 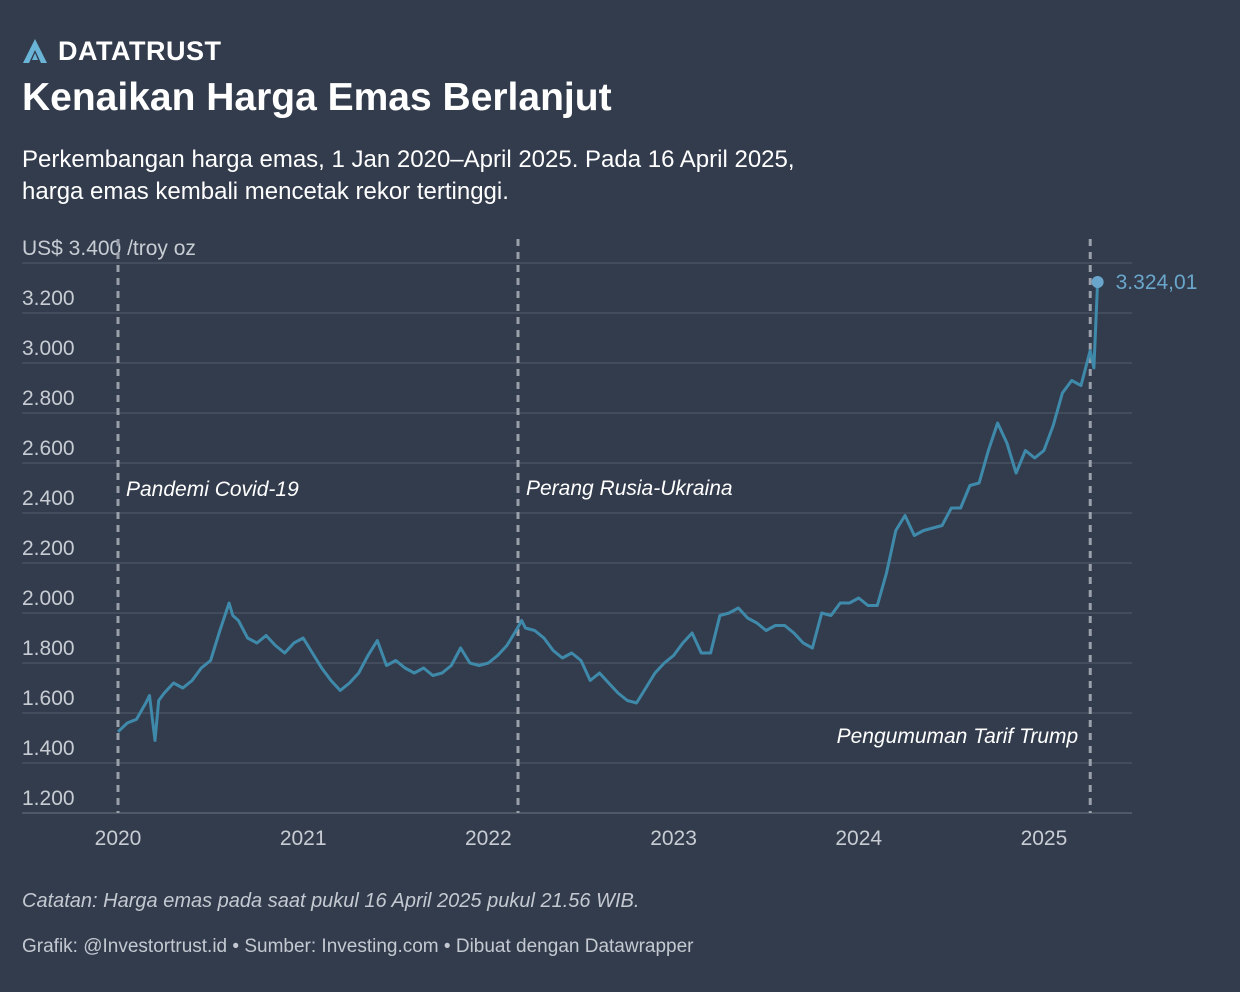 What do you see at coordinates (858, 838) in the screenshot?
I see `x-tick-label: 2024` at bounding box center [858, 838].